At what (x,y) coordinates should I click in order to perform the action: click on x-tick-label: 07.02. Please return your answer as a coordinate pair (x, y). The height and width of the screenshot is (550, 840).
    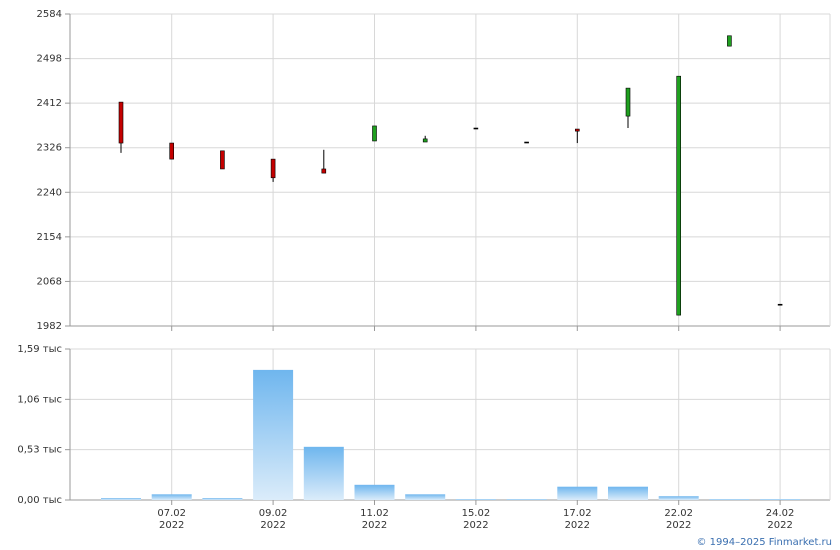
    Looking at the image, I should click on (171, 513).